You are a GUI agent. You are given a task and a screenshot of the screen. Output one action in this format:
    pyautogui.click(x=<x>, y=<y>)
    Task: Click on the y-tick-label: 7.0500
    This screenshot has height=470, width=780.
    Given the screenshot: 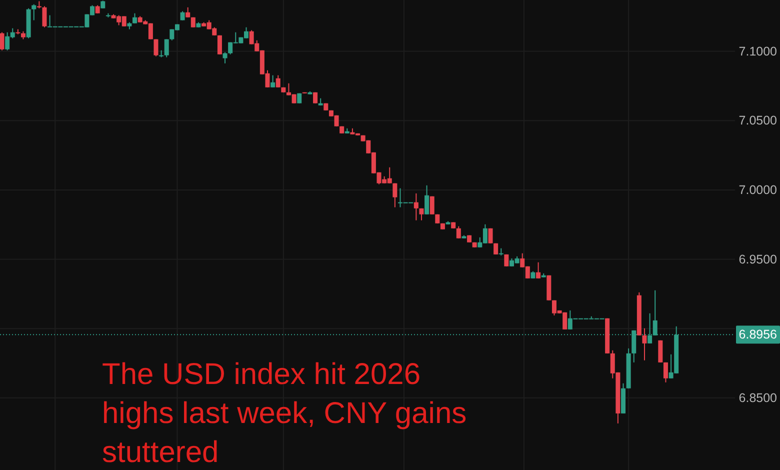 What is the action you would take?
    pyautogui.click(x=758, y=121)
    